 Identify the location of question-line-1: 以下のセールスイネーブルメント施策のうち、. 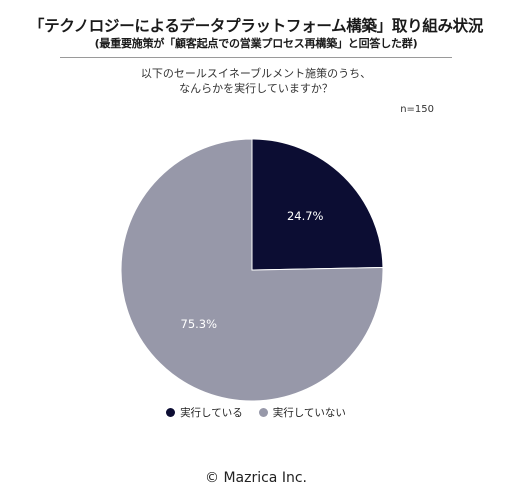
(256, 73).